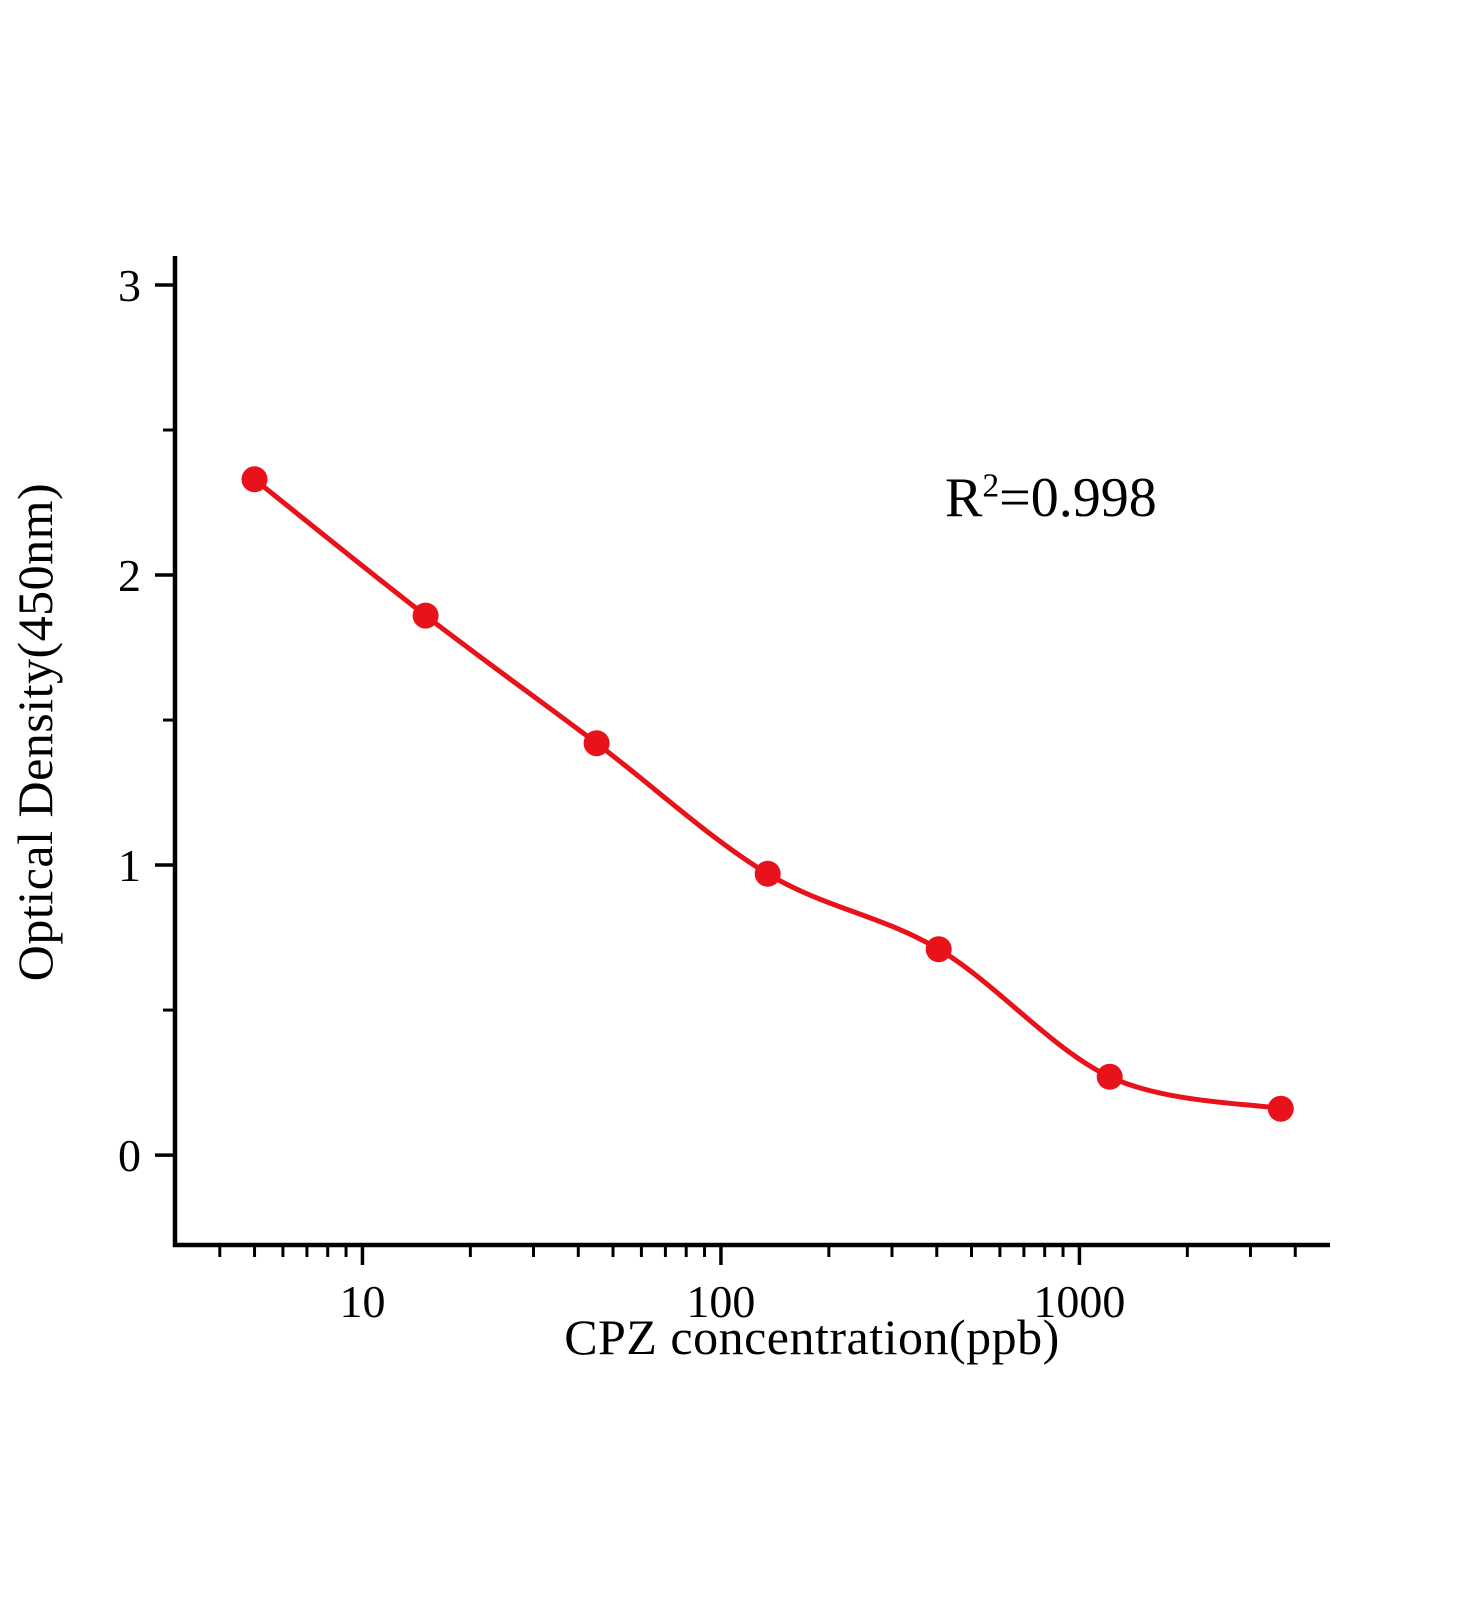 The image size is (1472, 1600). I want to click on y-axis-title-text: Optical Density(450nm), so click(35, 732).